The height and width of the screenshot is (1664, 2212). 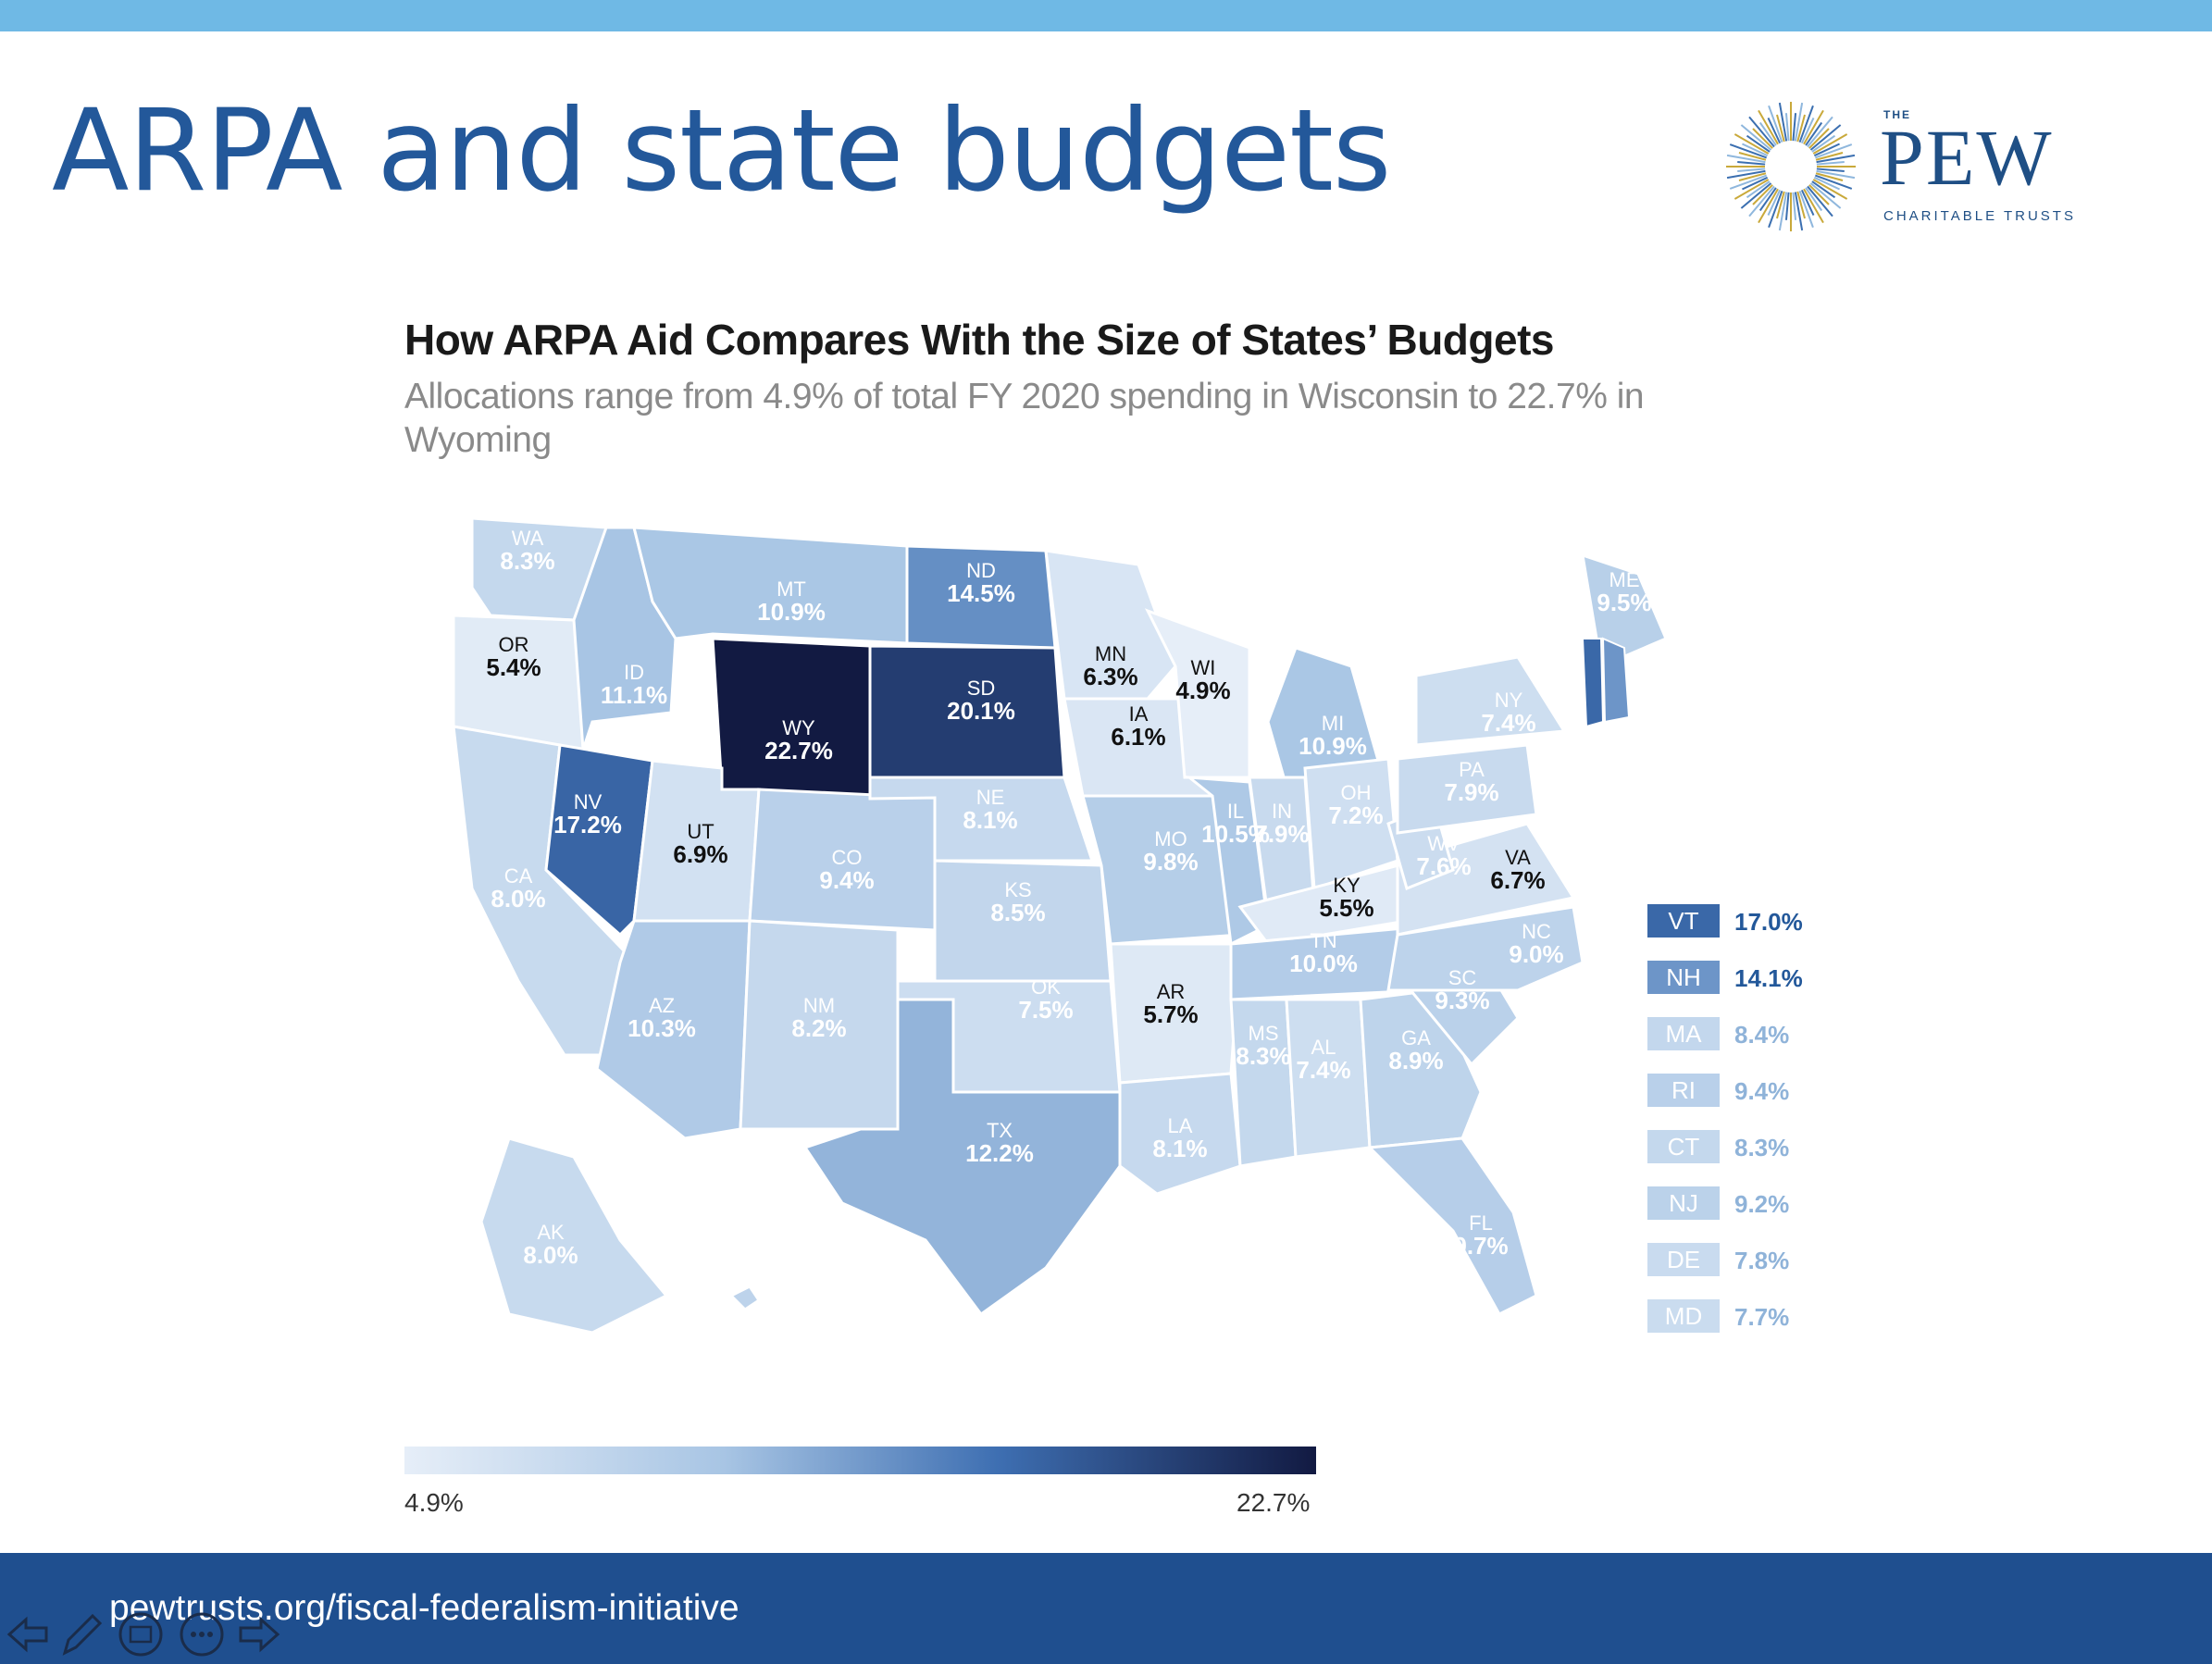 What do you see at coordinates (1480, 1246) in the screenshot?
I see `state-value-fl: 9.7%` at bounding box center [1480, 1246].